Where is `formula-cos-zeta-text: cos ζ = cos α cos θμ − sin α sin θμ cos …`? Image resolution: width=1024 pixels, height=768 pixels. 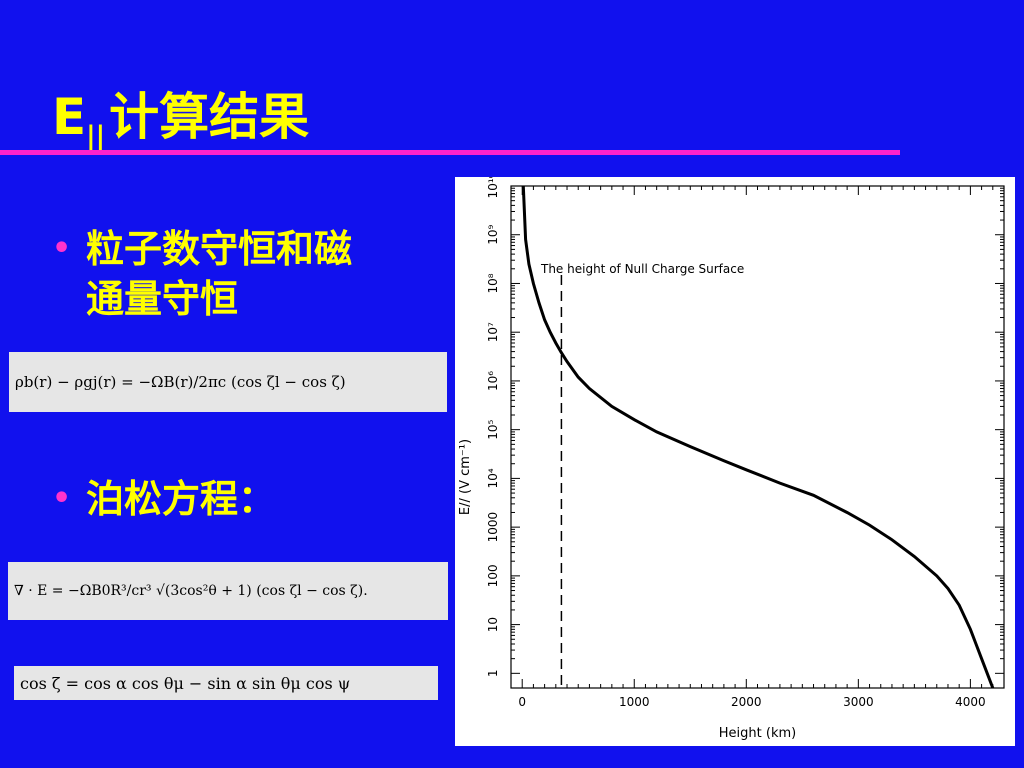 formula-cos-zeta-text: cos ζ = cos α cos θμ − sin α sin θμ cos … is located at coordinates (185, 683).